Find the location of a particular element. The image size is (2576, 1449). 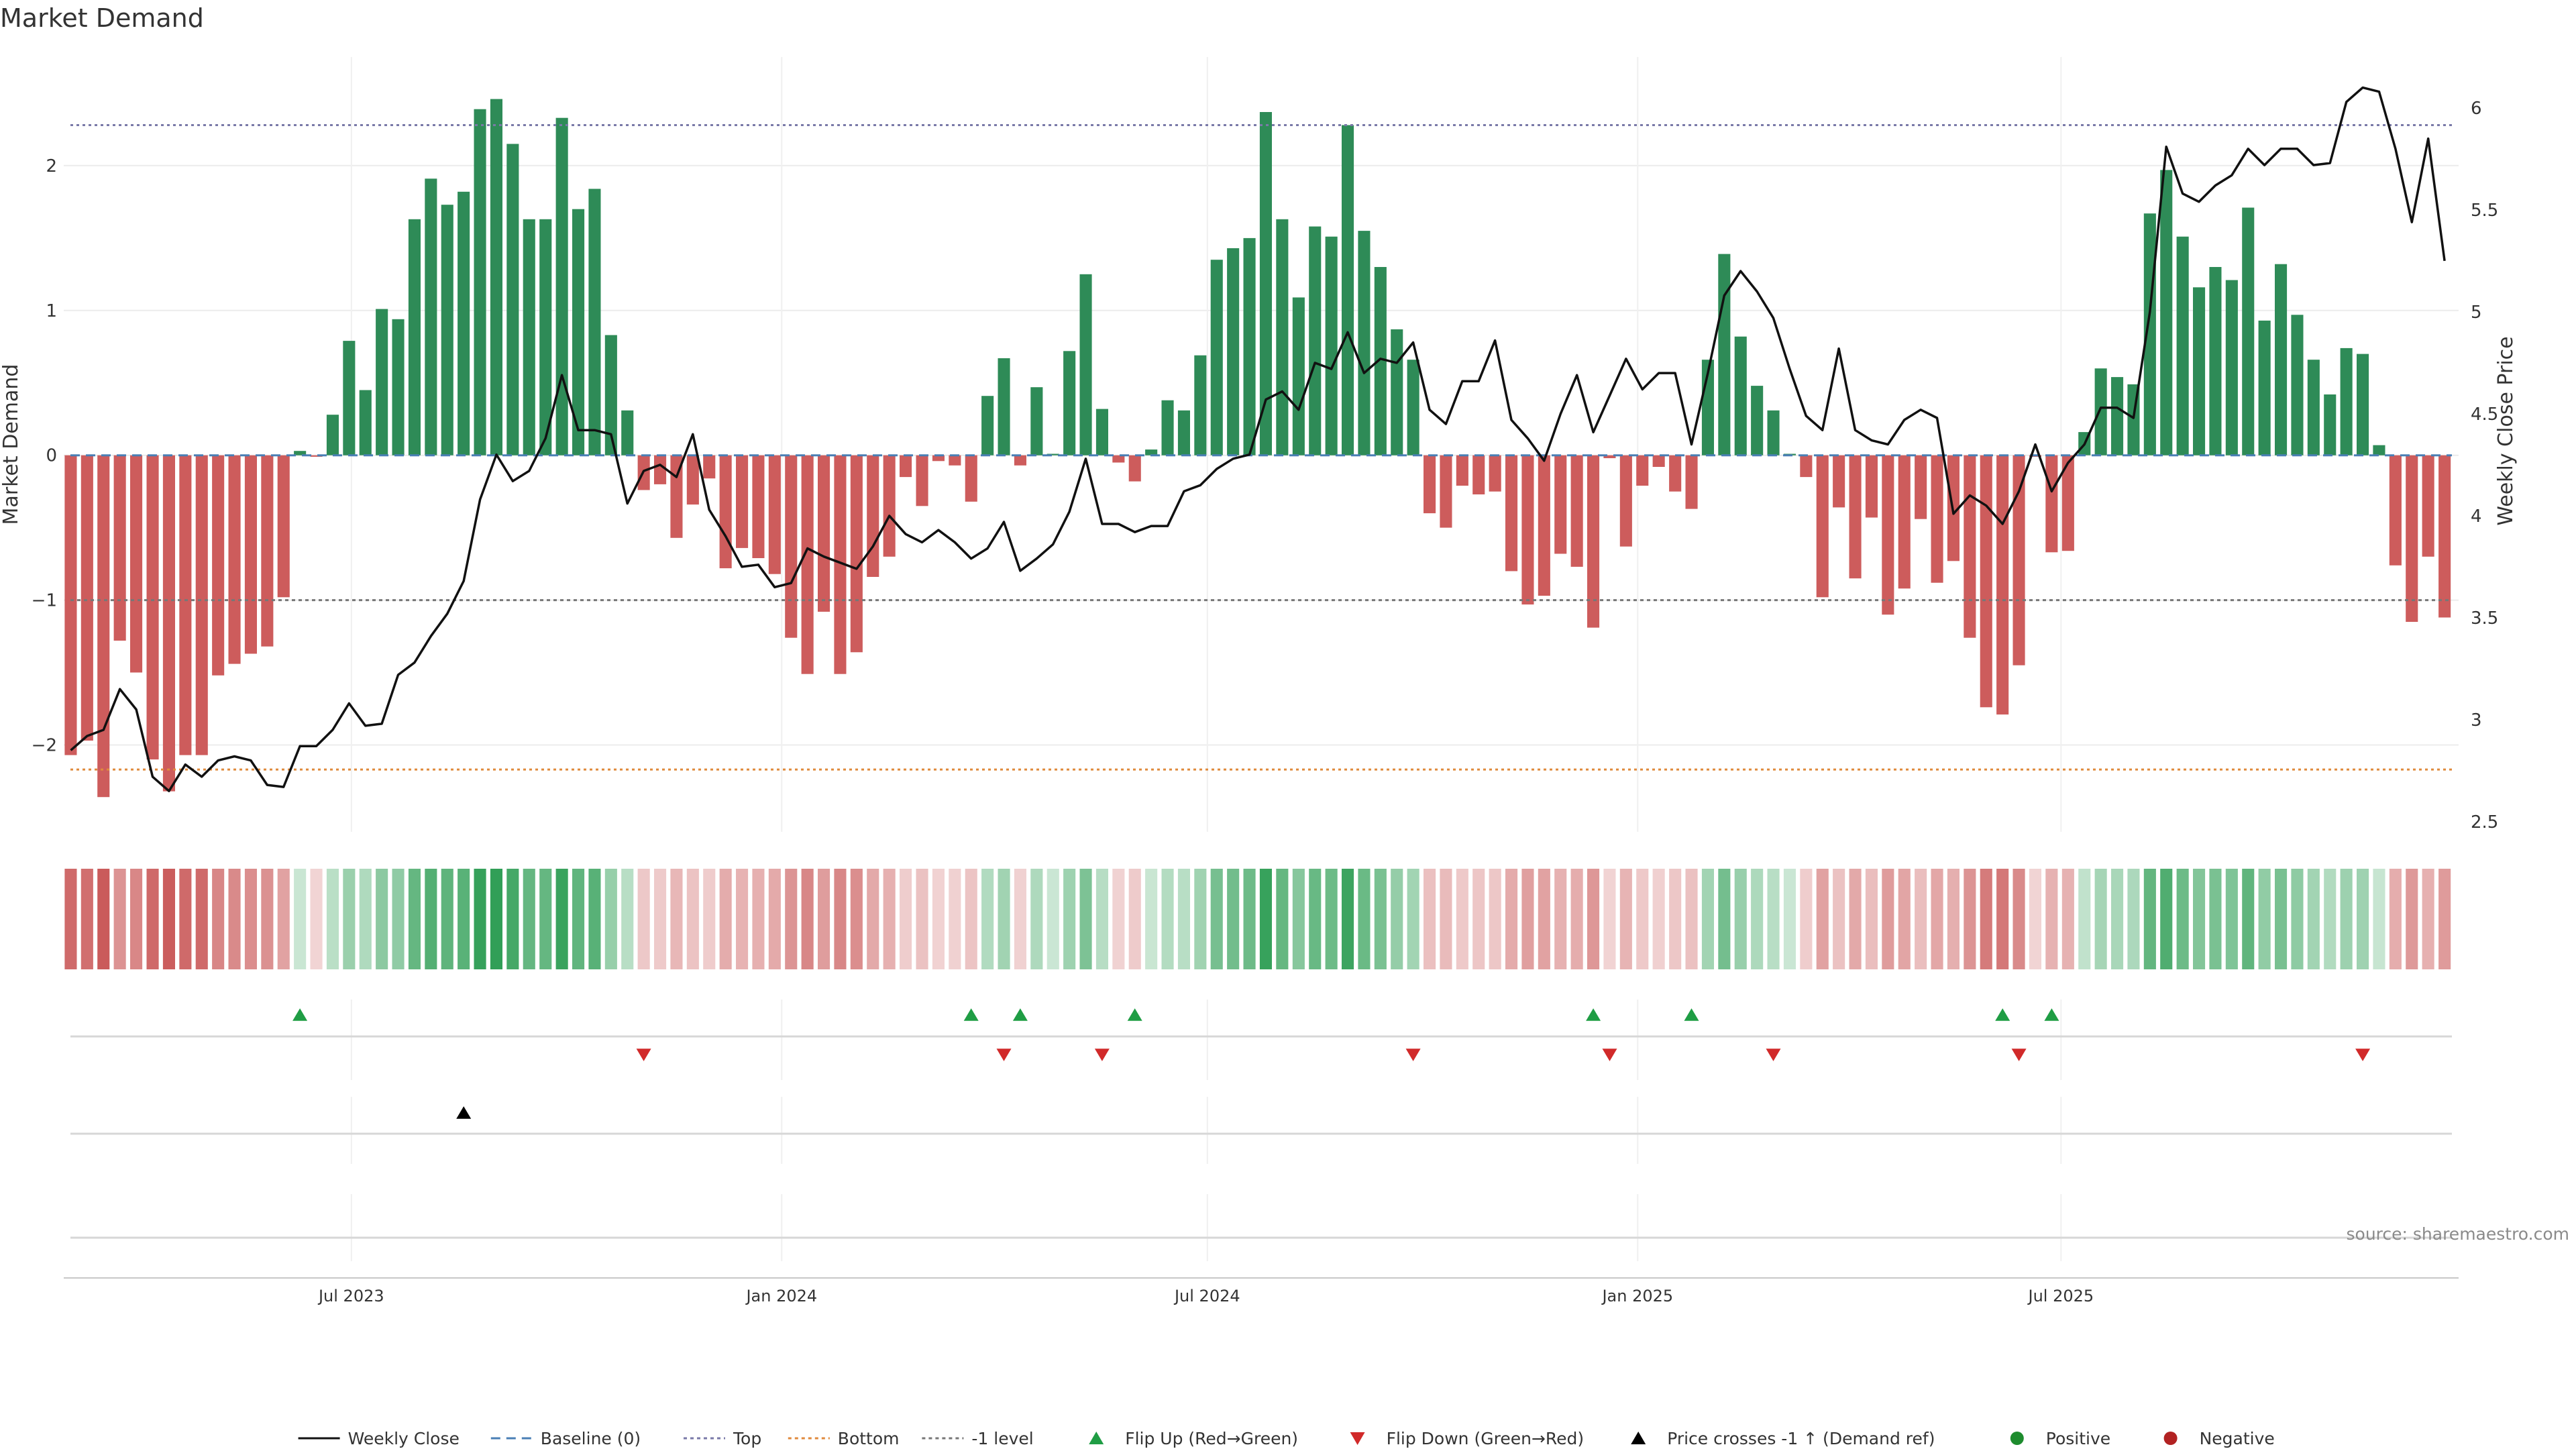

chart-title: Market Demand is located at coordinates (102, 18).